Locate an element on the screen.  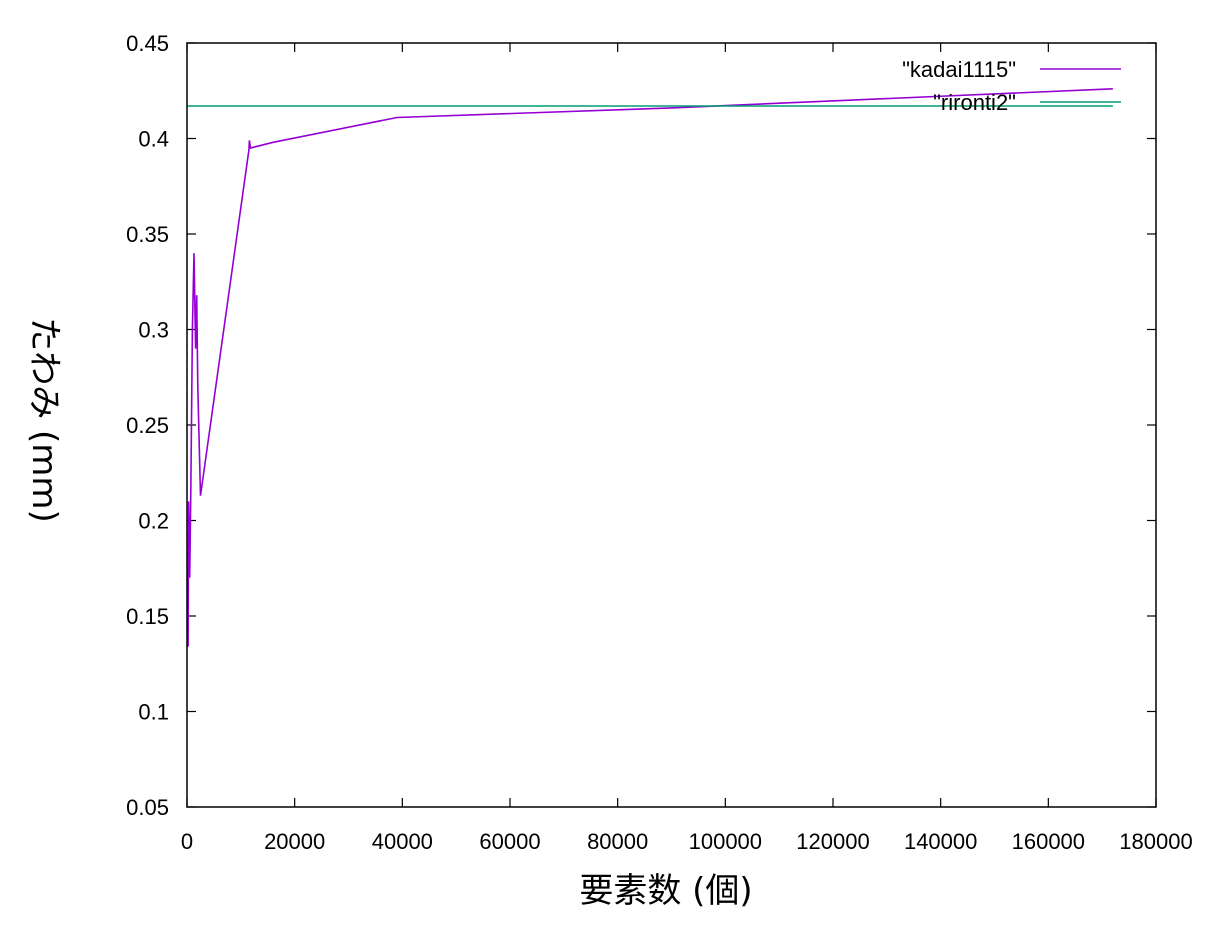
y-tick-label: 0.35 is located at coordinates (147, 234).